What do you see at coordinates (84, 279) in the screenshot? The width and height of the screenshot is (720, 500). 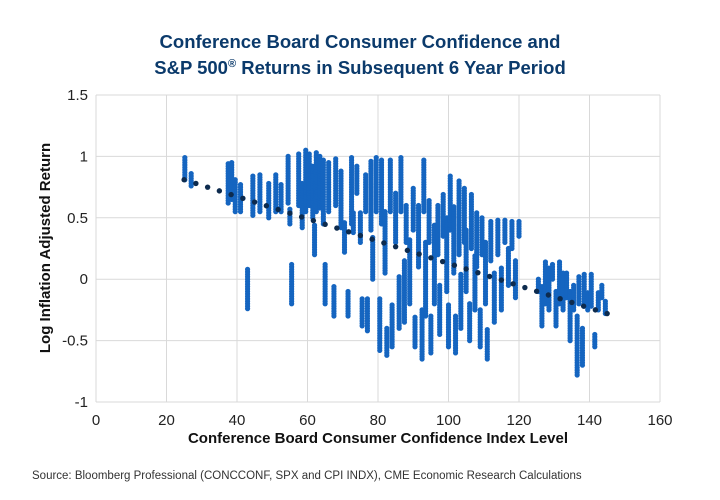 I see `y-tick-label: 0` at bounding box center [84, 279].